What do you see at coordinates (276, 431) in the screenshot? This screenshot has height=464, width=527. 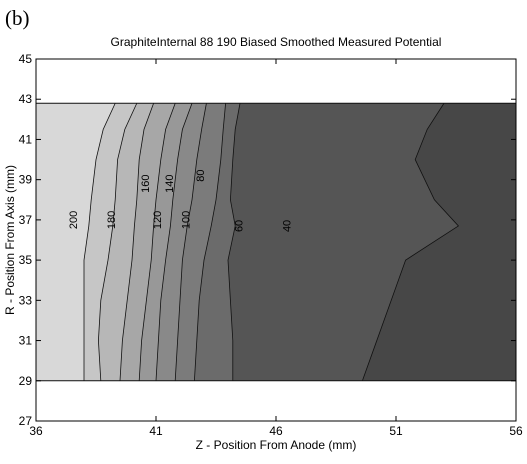 I see `x-tick-label: 46` at bounding box center [276, 431].